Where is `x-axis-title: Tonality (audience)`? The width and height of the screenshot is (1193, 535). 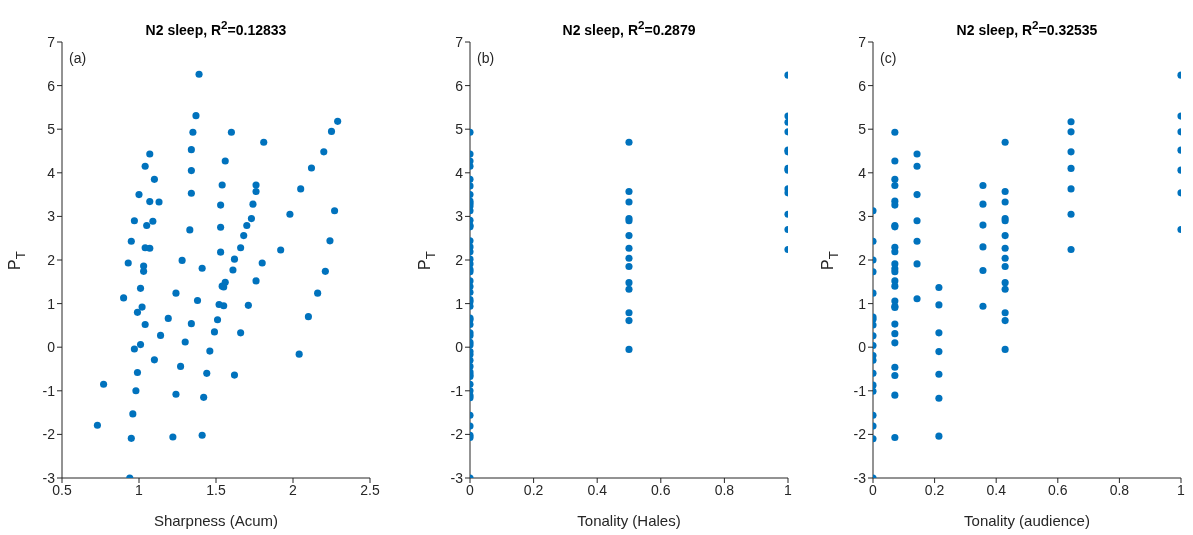
x-axis-title: Tonality (audience) is located at coordinates (1027, 520).